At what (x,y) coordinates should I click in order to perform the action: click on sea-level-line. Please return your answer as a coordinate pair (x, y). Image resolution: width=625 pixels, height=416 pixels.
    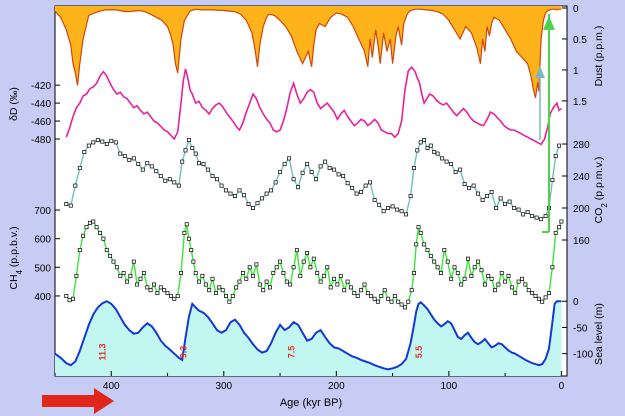
    Looking at the image, I should click on (308, 335).